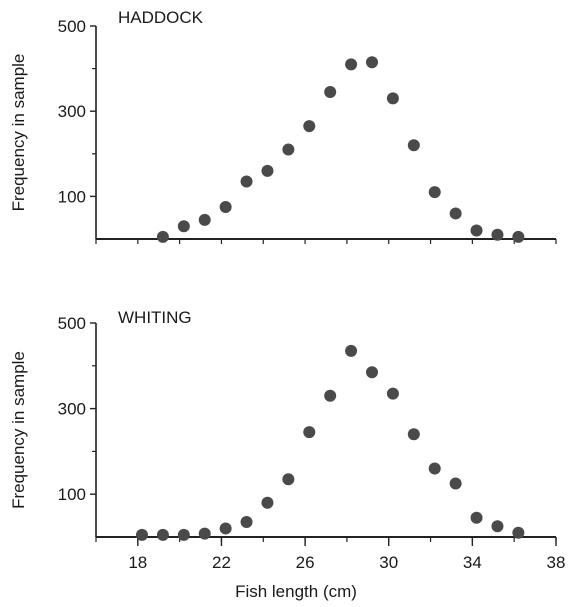 The height and width of the screenshot is (607, 568). I want to click on x-tick-label: 18, so click(137, 562).